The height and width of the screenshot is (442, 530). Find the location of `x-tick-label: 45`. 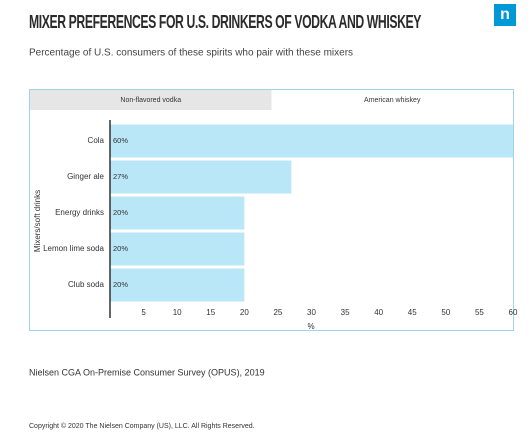

x-tick-label: 45 is located at coordinates (412, 312).